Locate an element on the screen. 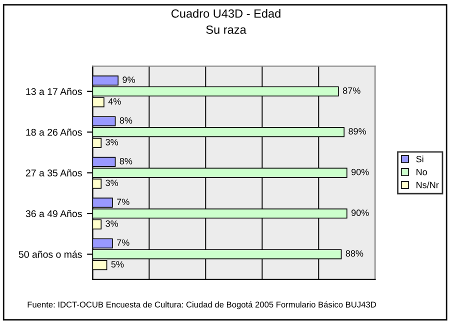 The height and width of the screenshot is (323, 452). y-tick-label: 27 a 35 Años is located at coordinates (54, 172).